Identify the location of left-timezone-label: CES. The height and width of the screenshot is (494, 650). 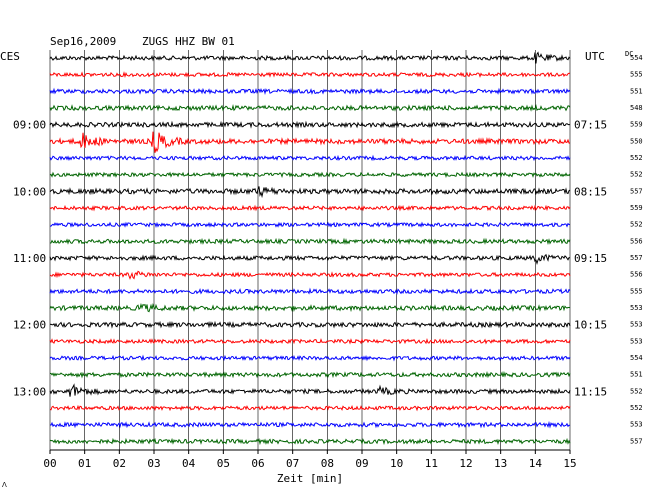
(10, 56).